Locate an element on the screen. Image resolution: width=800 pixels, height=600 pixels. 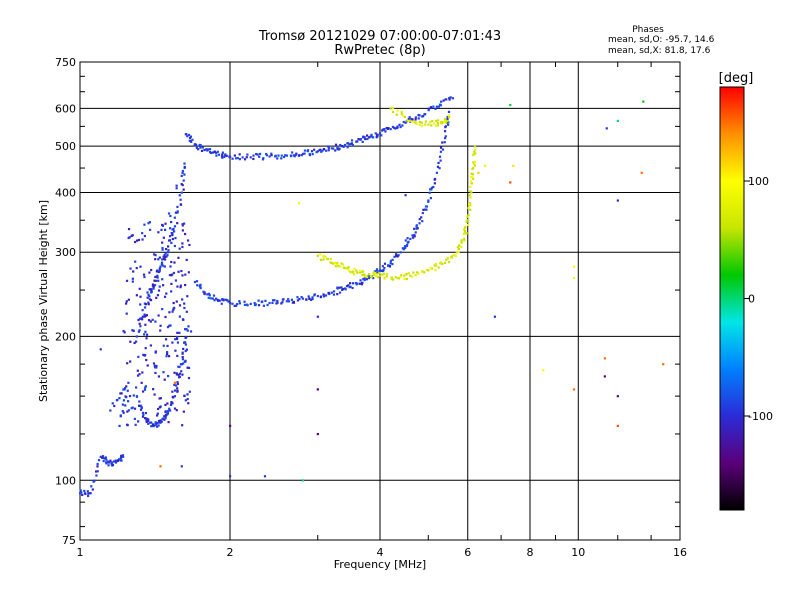
colorbar is located at coordinates (732, 298).